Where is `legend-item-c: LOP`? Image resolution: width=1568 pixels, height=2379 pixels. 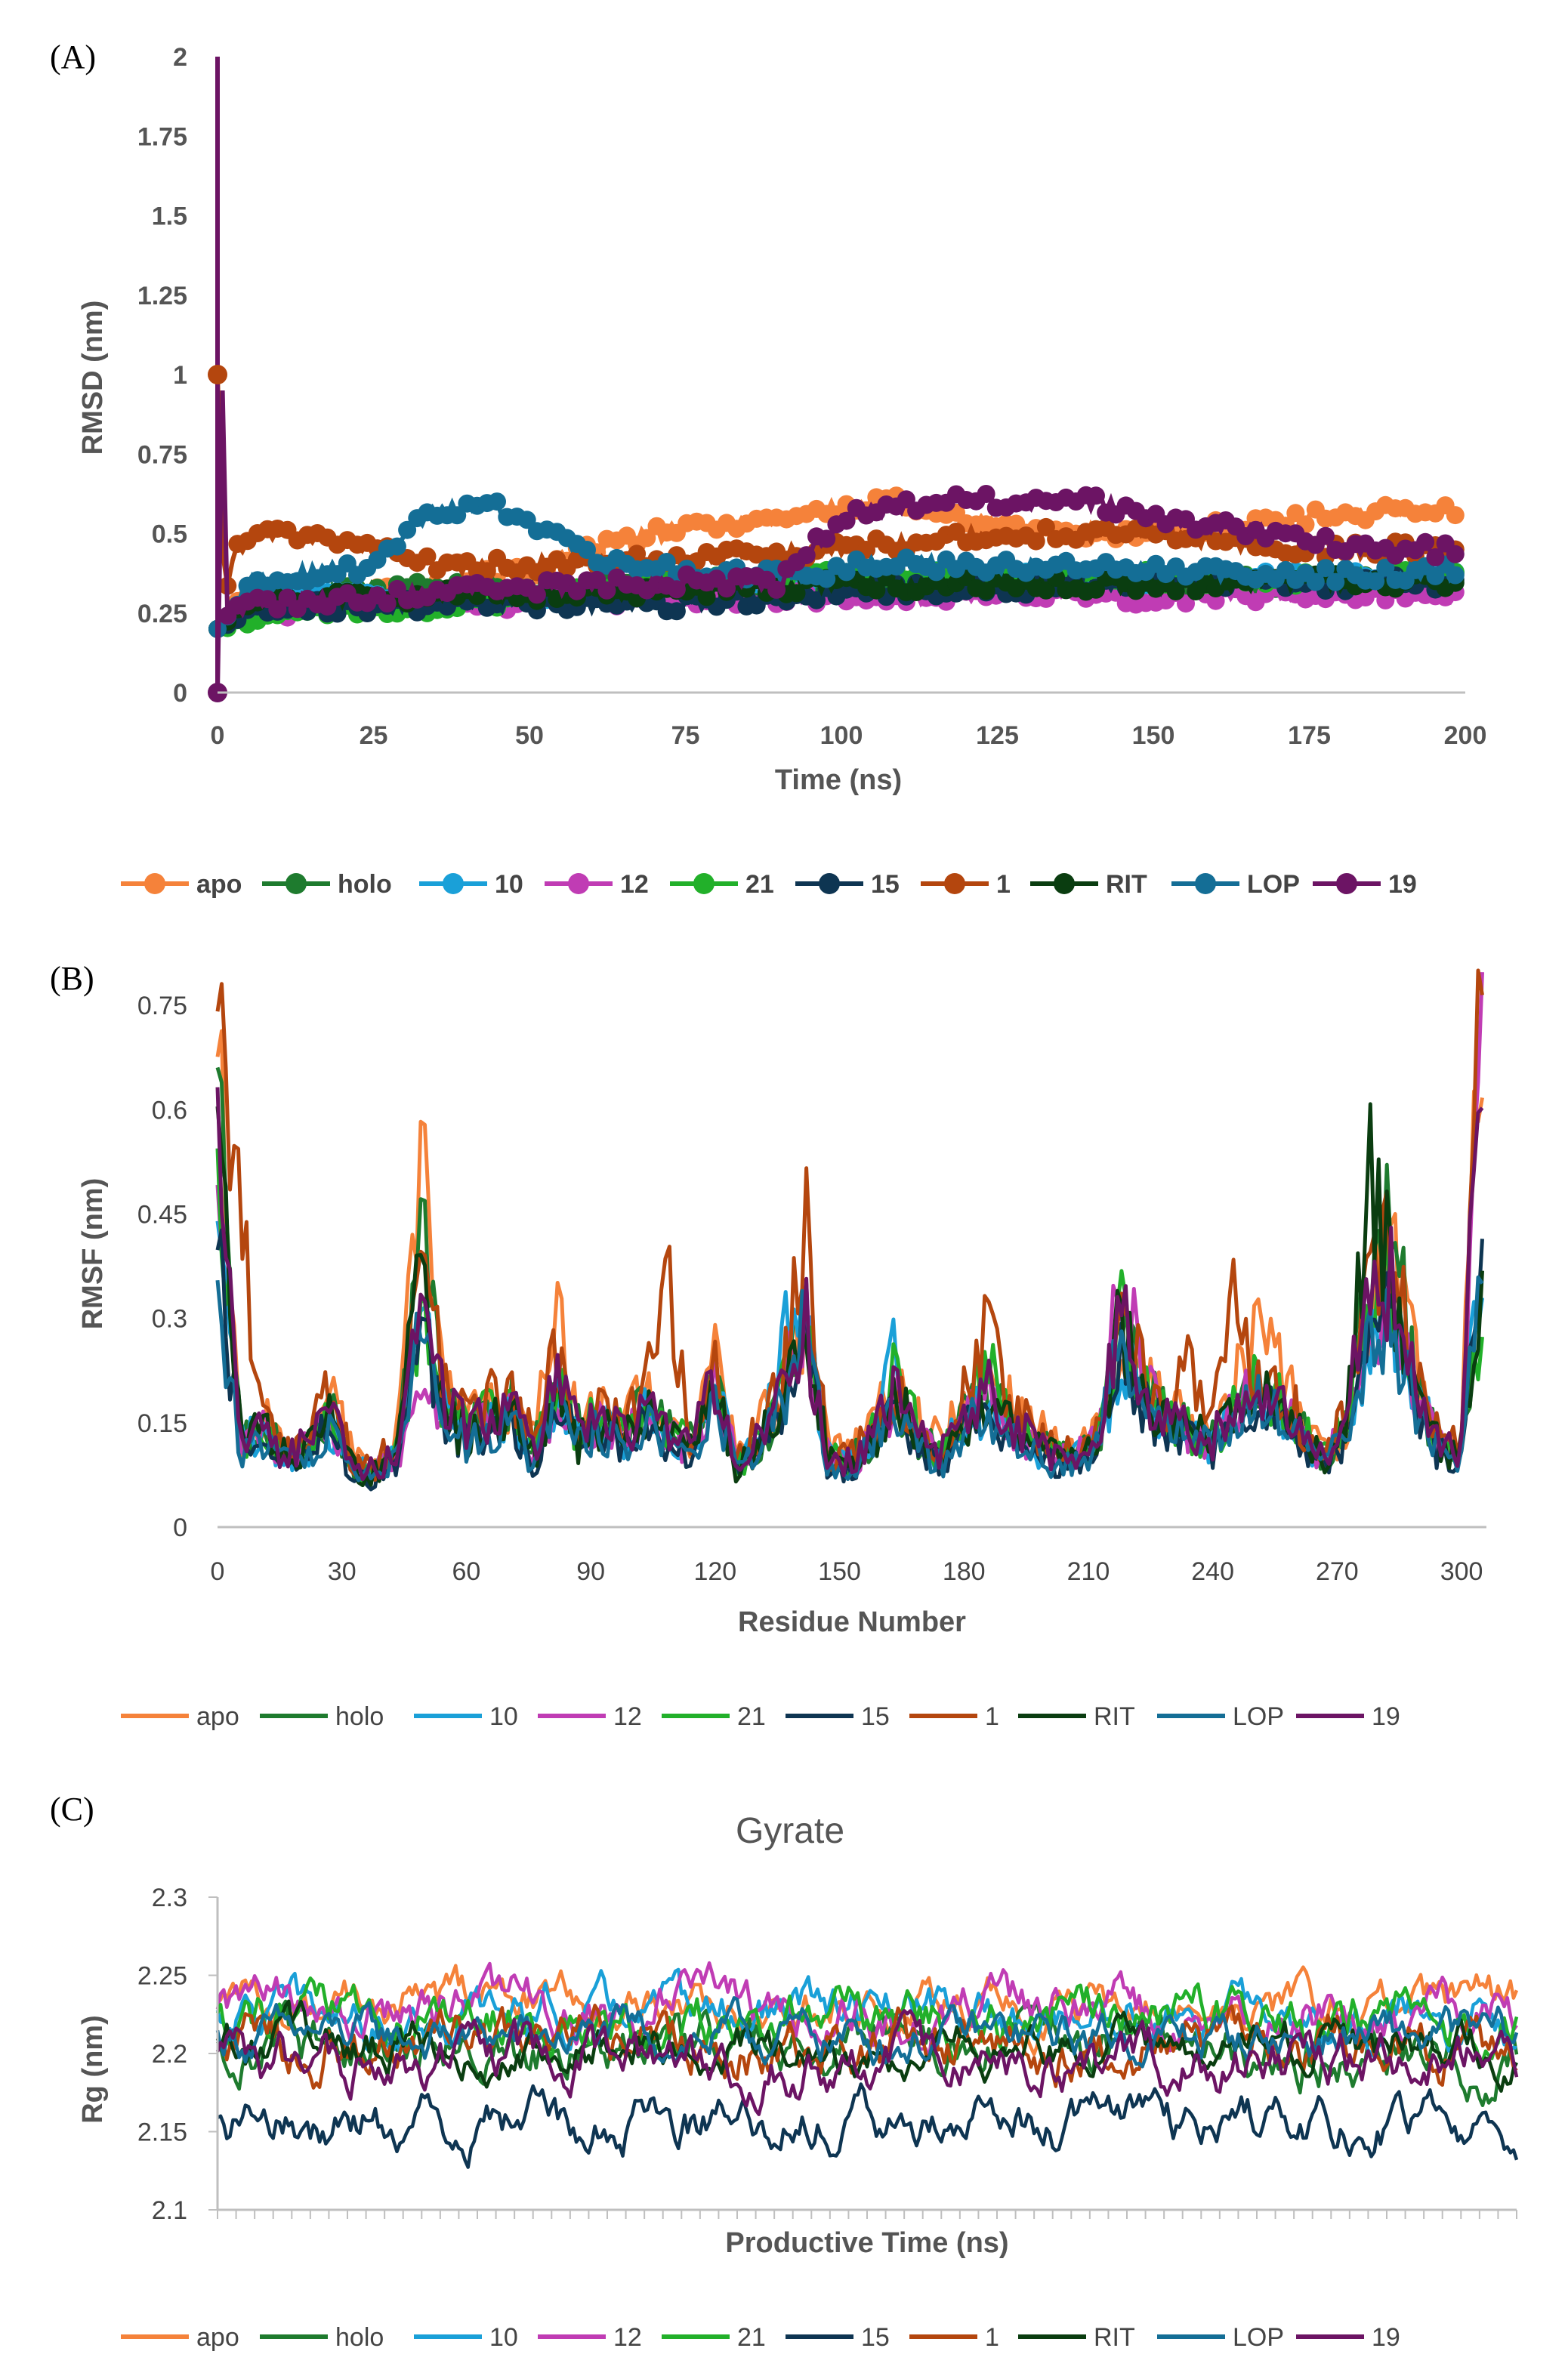
legend-item-c: LOP is located at coordinates (1220, 2337).